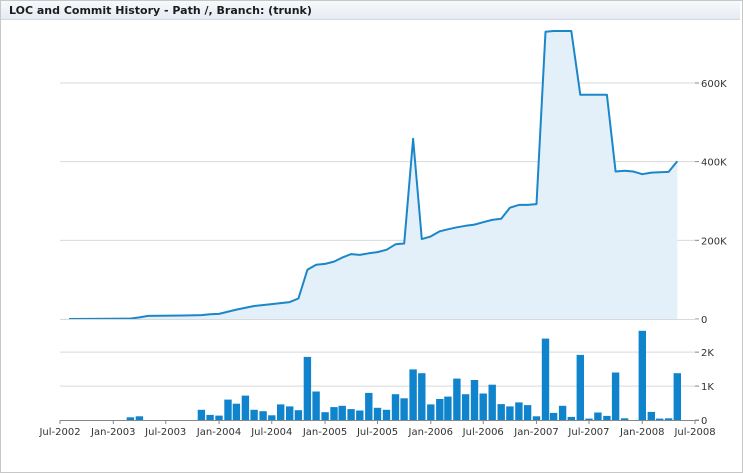  I want to click on loc-y-tick-label: 200K, so click(714, 241).